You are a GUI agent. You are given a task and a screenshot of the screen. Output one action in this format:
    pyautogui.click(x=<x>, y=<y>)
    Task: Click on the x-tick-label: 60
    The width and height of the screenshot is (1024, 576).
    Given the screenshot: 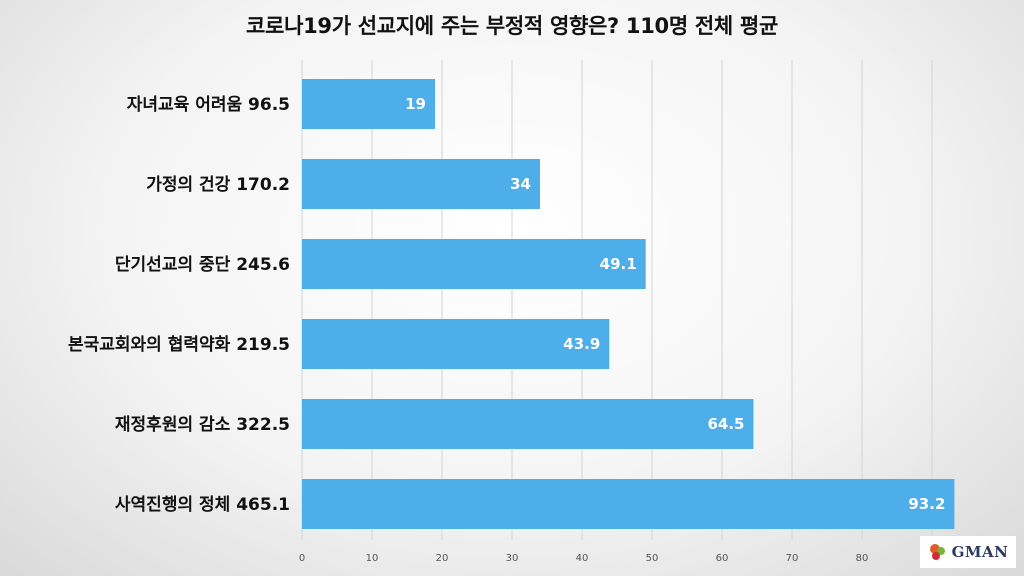 What is the action you would take?
    pyautogui.click(x=722, y=558)
    